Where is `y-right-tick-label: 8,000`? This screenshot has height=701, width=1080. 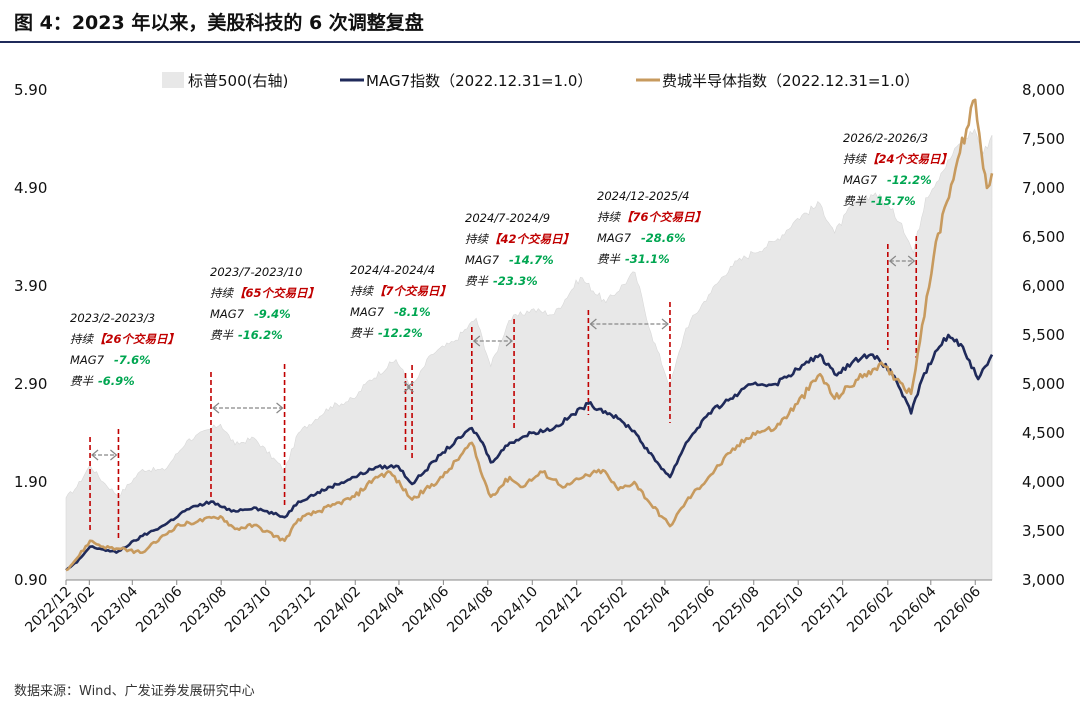
y-right-tick-label: 8,000 is located at coordinates (1043, 90).